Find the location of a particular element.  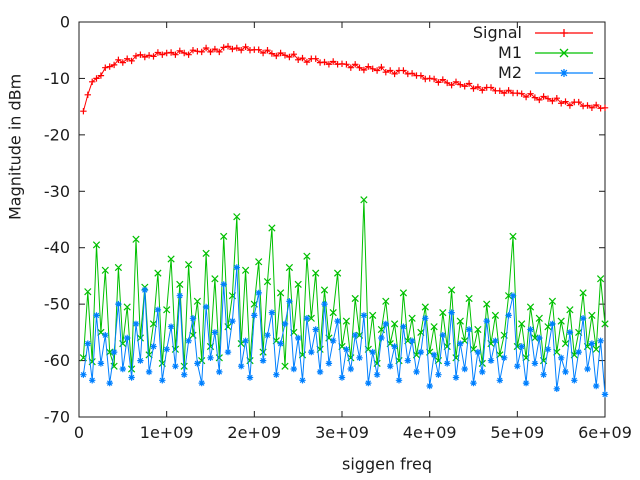

legend-label-signal: Signal is located at coordinates (497, 32).